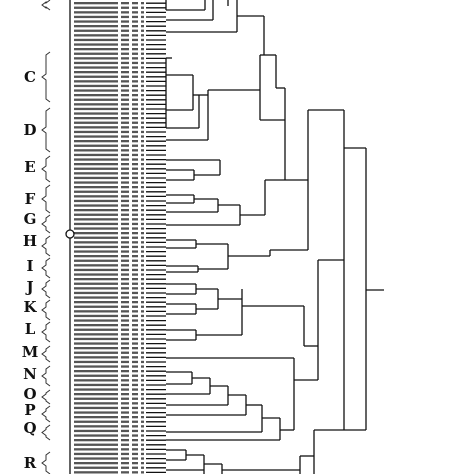  I want to click on group-brackets, so click(46, 237).